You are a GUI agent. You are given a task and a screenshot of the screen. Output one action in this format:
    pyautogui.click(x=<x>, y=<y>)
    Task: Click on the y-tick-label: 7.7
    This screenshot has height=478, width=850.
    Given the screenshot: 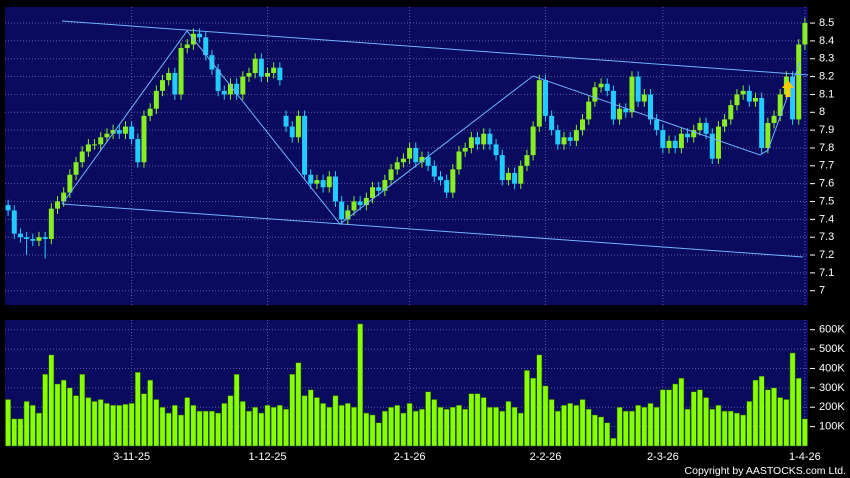 What is the action you would take?
    pyautogui.click(x=826, y=166)
    